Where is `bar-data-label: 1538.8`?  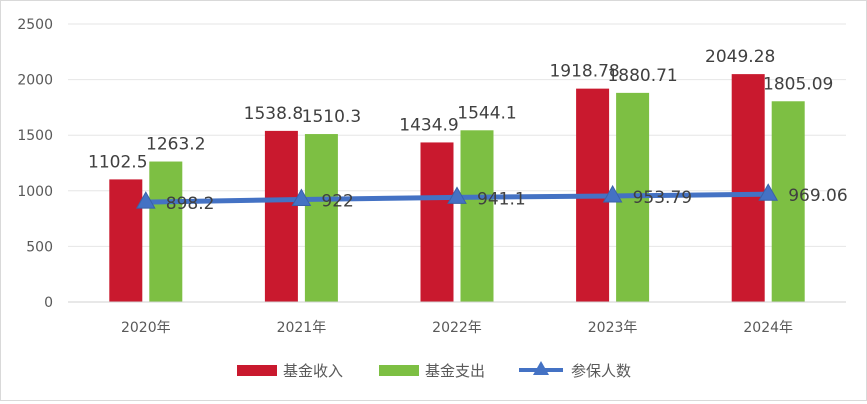
bar-data-label: 1538.8 is located at coordinates (273, 114).